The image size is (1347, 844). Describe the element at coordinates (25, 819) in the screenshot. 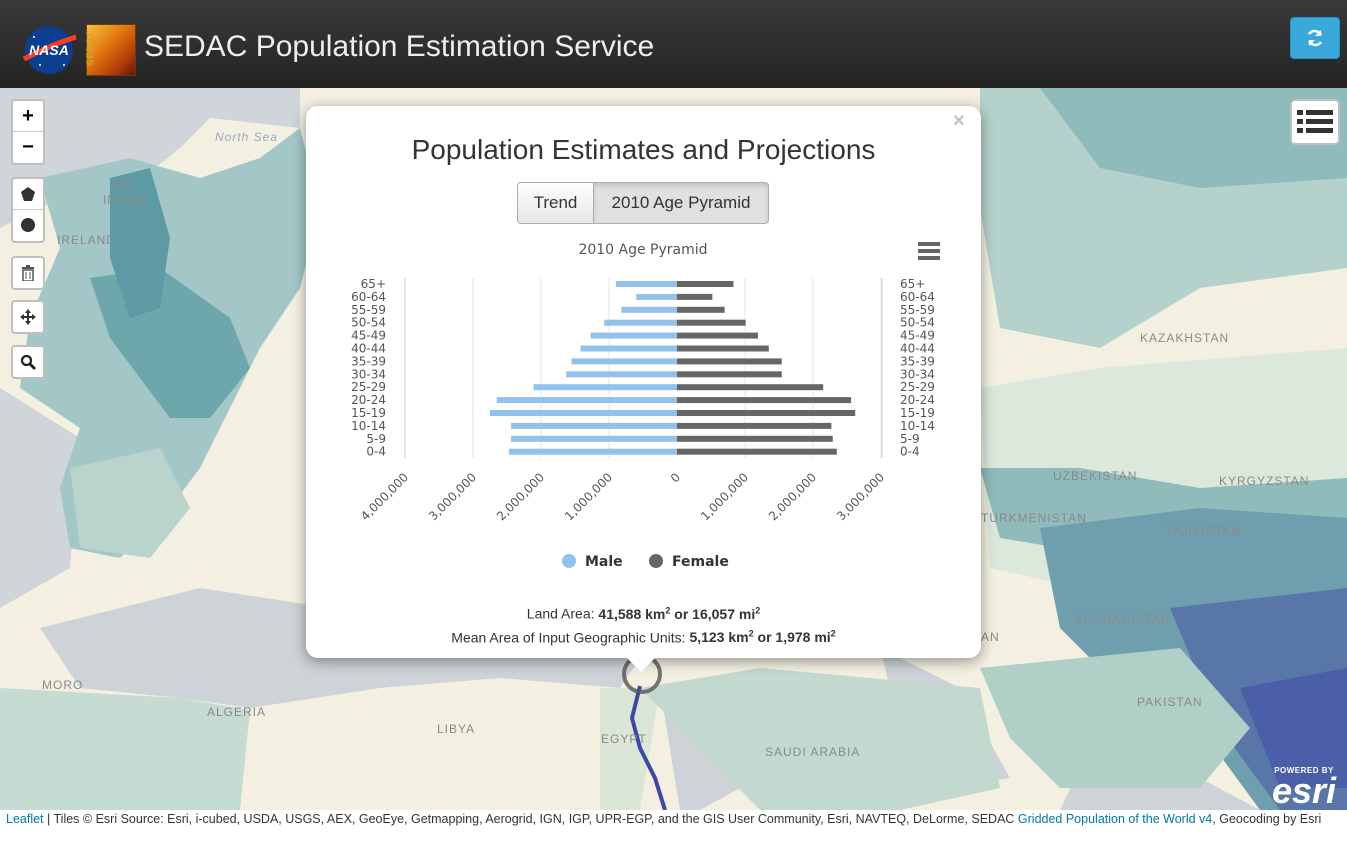

I see `leaflet-link: Leaflet` at that location.